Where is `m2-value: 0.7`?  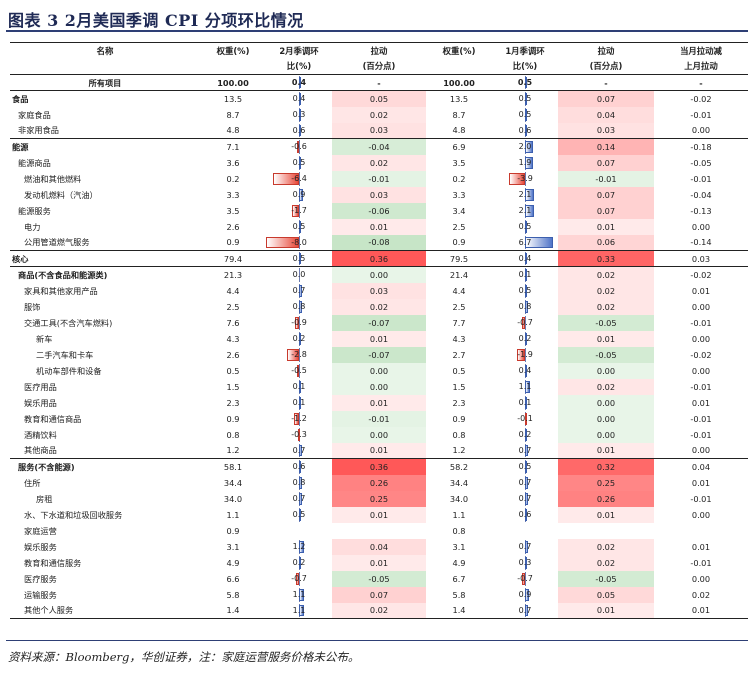 m2-value: 0.7 is located at coordinates (299, 498).